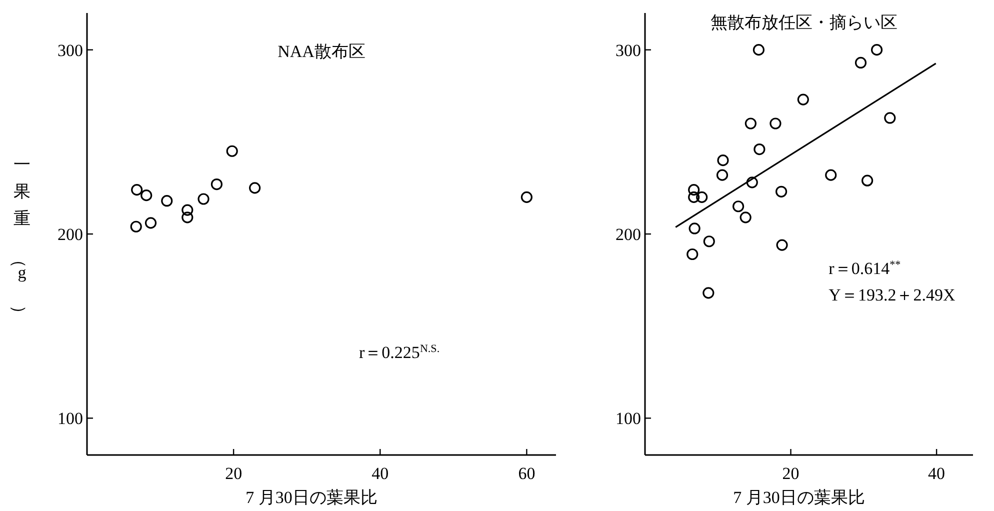 The height and width of the screenshot is (511, 994). What do you see at coordinates (399, 352) in the screenshot?
I see `annotation: r＝0.225$^{N.S.}$` at bounding box center [399, 352].